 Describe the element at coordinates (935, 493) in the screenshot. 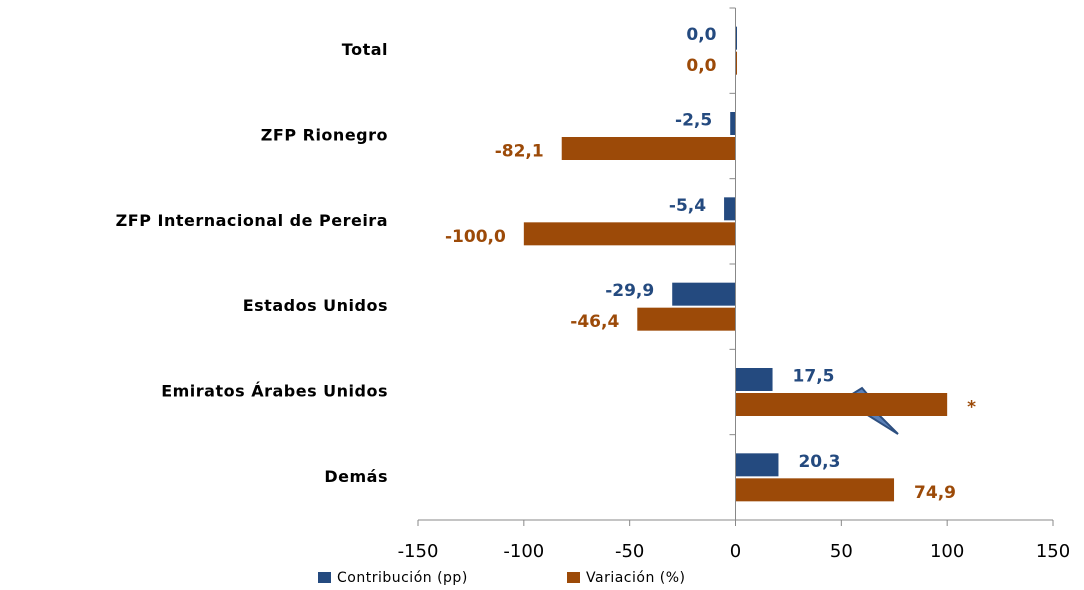

I see `value-label: 74,9` at that location.